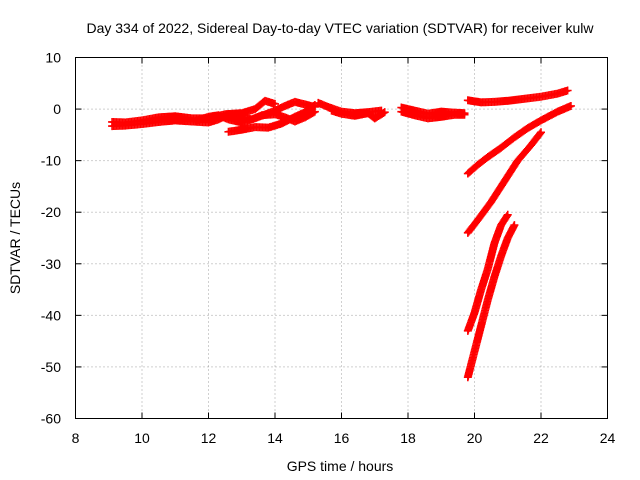 The width and height of the screenshot is (640, 480). What do you see at coordinates (51, 238) in the screenshot?
I see `y-tick-labels: -60 -50 -40 -30 -20 -10 0 10` at bounding box center [51, 238].